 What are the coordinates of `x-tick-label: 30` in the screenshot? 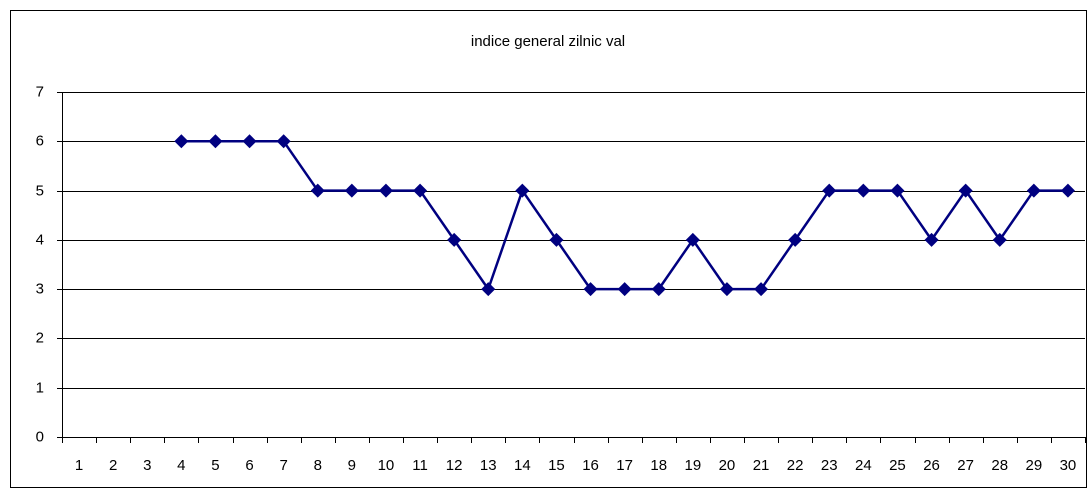 It's located at (1068, 465).